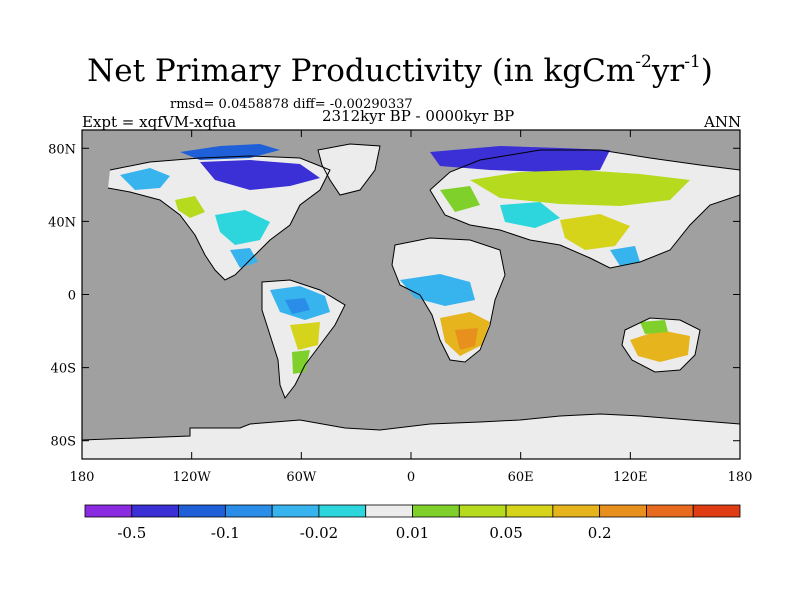 The width and height of the screenshot is (800, 600). Describe the element at coordinates (301, 477) in the screenshot. I see `lon-tick-label: 60W` at that location.